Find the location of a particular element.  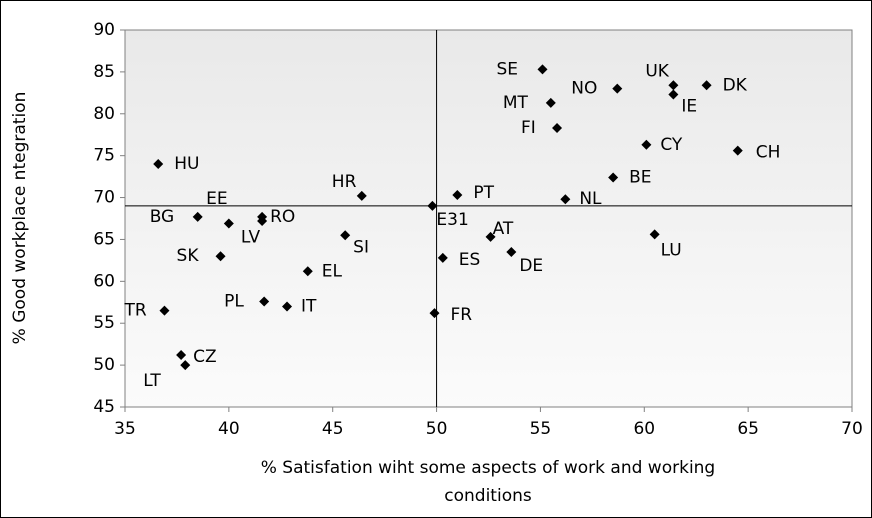

x-tick-label: 60 is located at coordinates (644, 429).